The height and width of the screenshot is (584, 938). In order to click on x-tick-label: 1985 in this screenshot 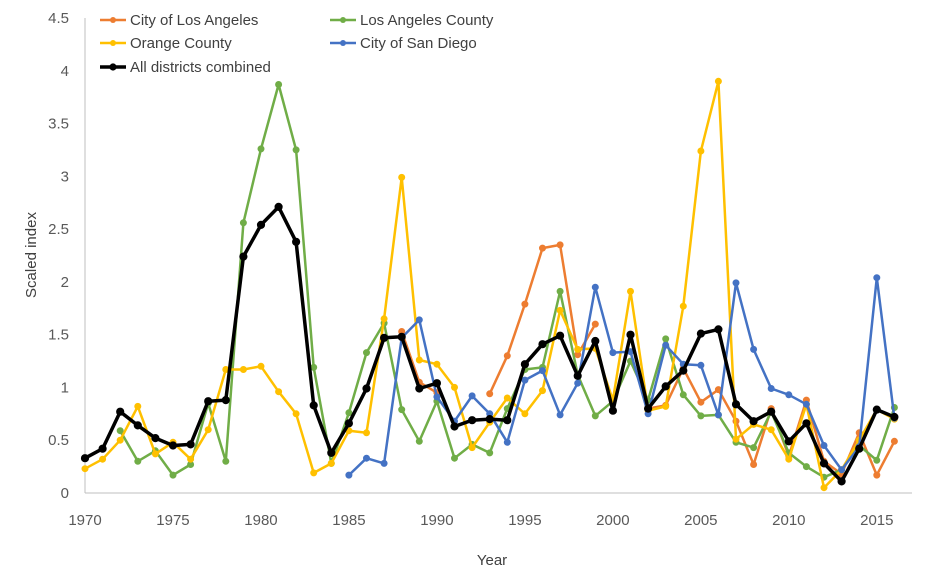, I will do `click(348, 520)`.